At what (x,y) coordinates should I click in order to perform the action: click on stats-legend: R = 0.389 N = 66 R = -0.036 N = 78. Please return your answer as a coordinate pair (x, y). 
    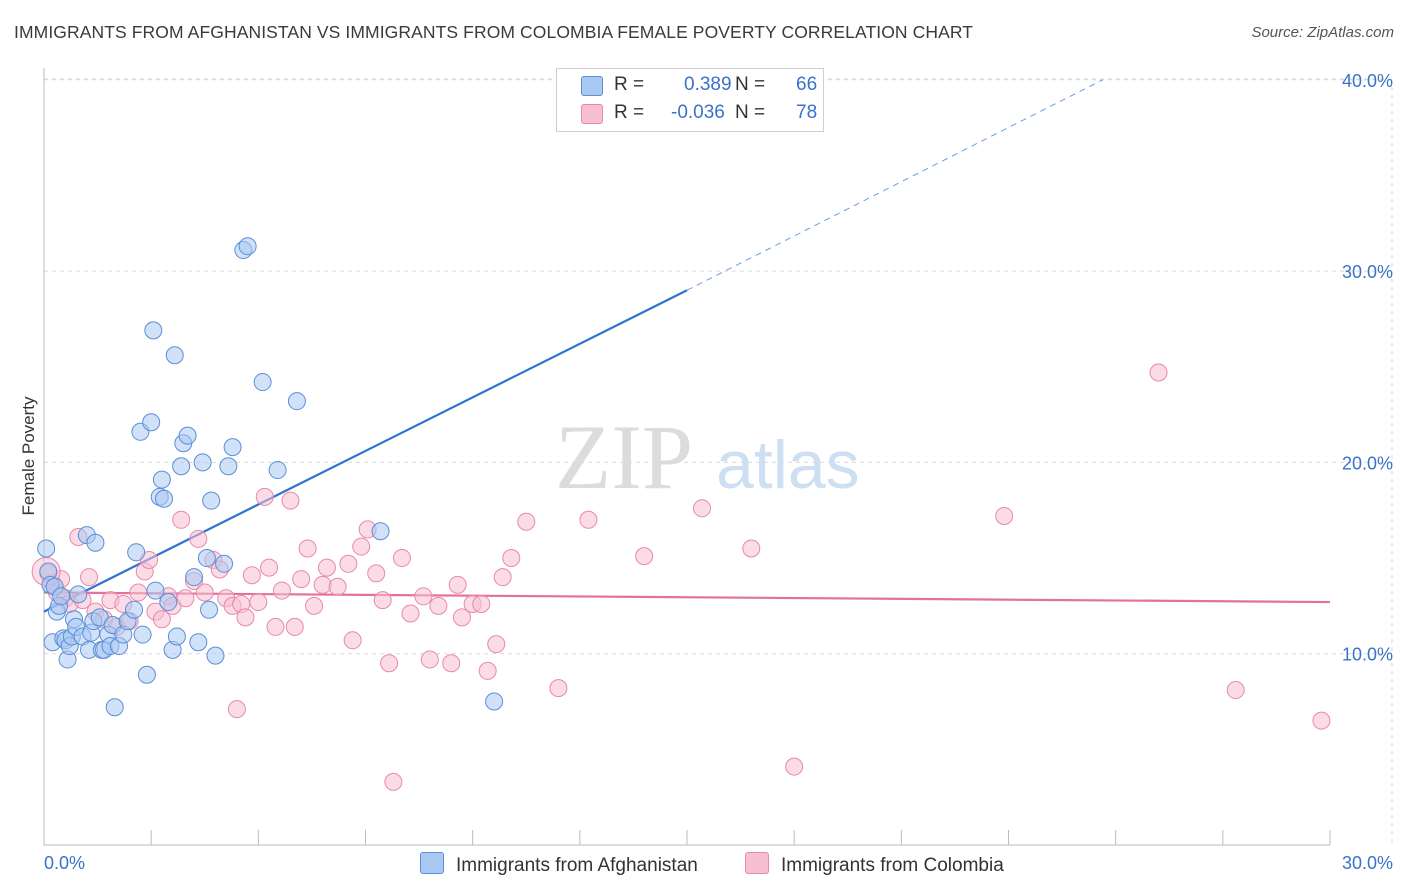
    Looking at the image, I should click on (690, 100).